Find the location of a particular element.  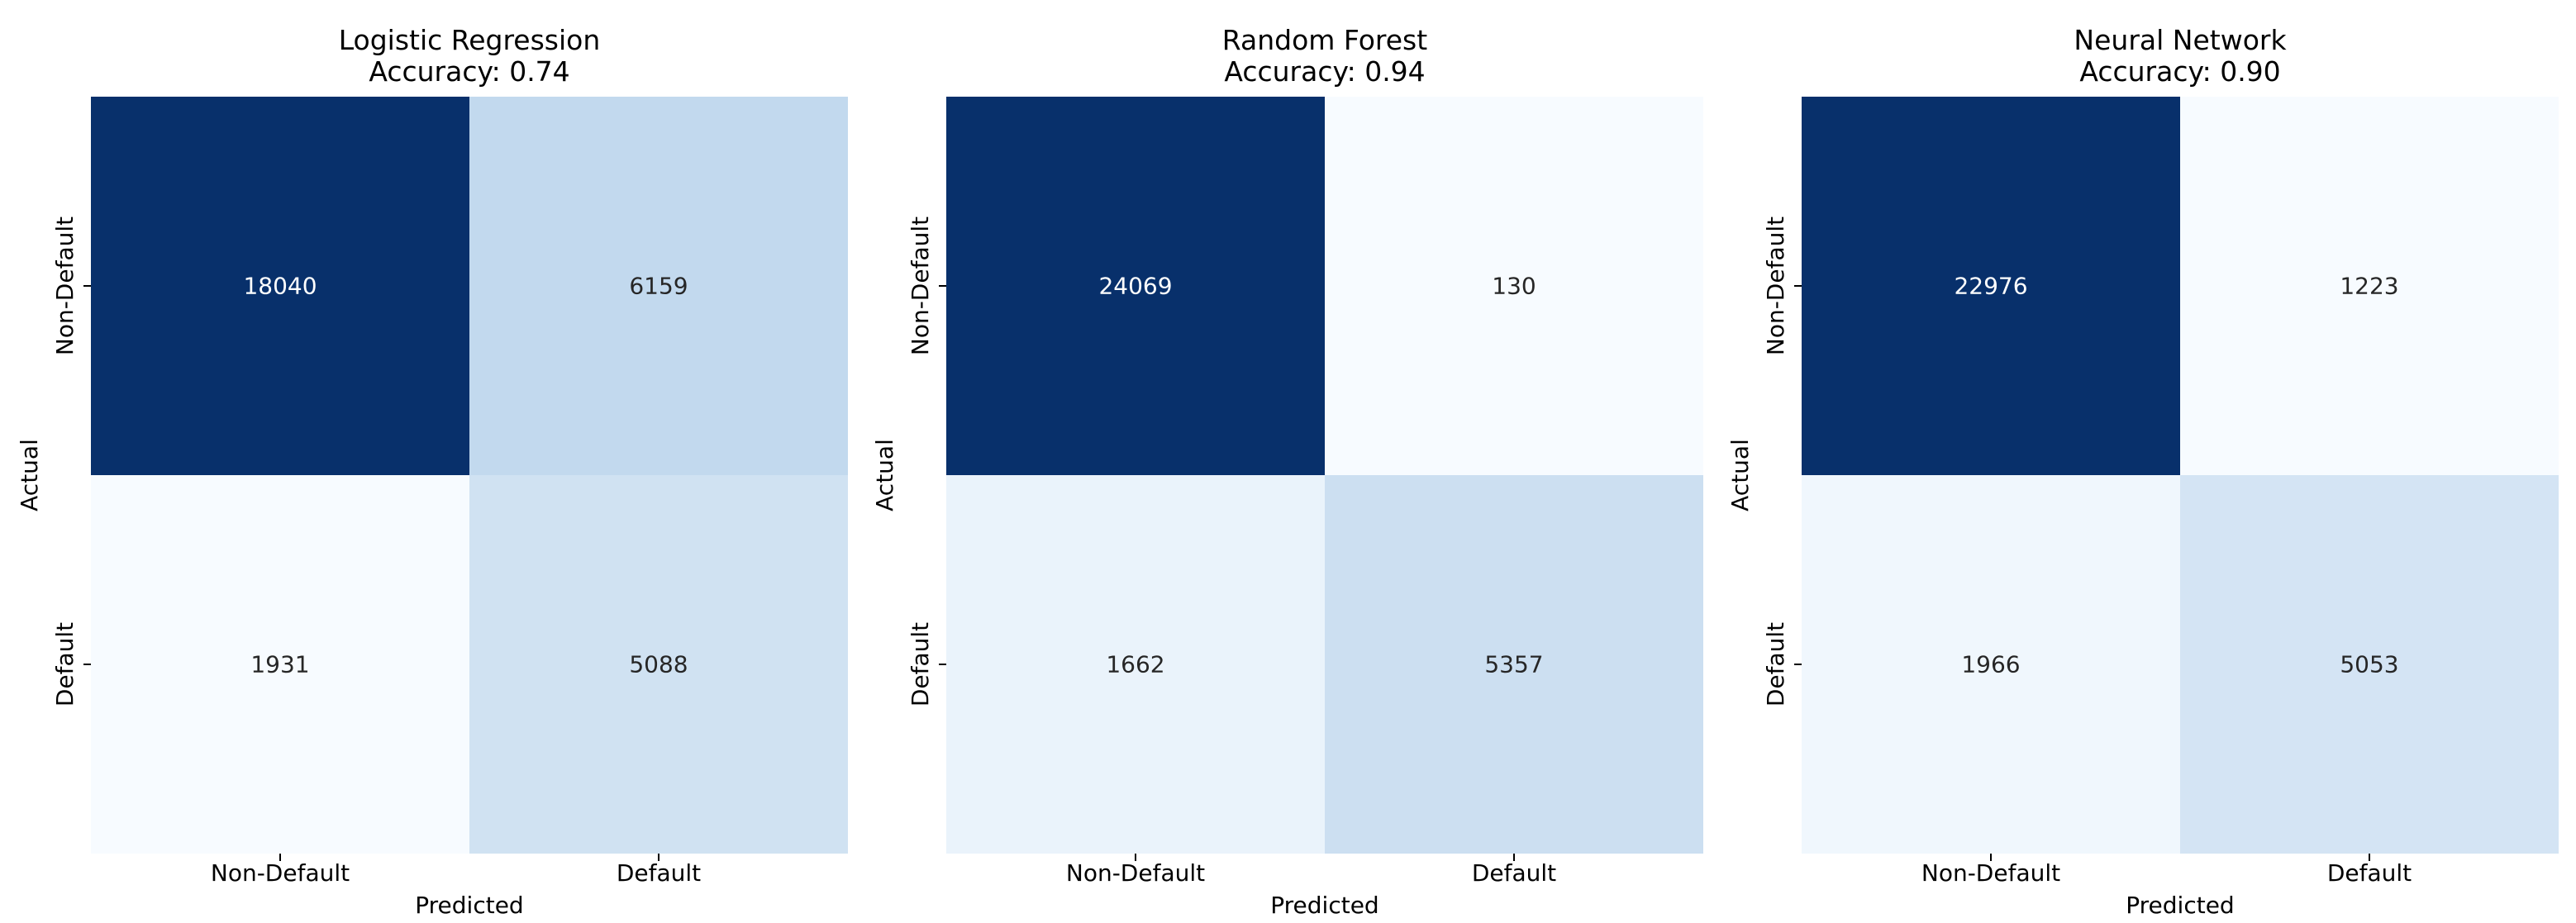

chart-subtitle: Accuracy: 0.90 is located at coordinates (2180, 71).